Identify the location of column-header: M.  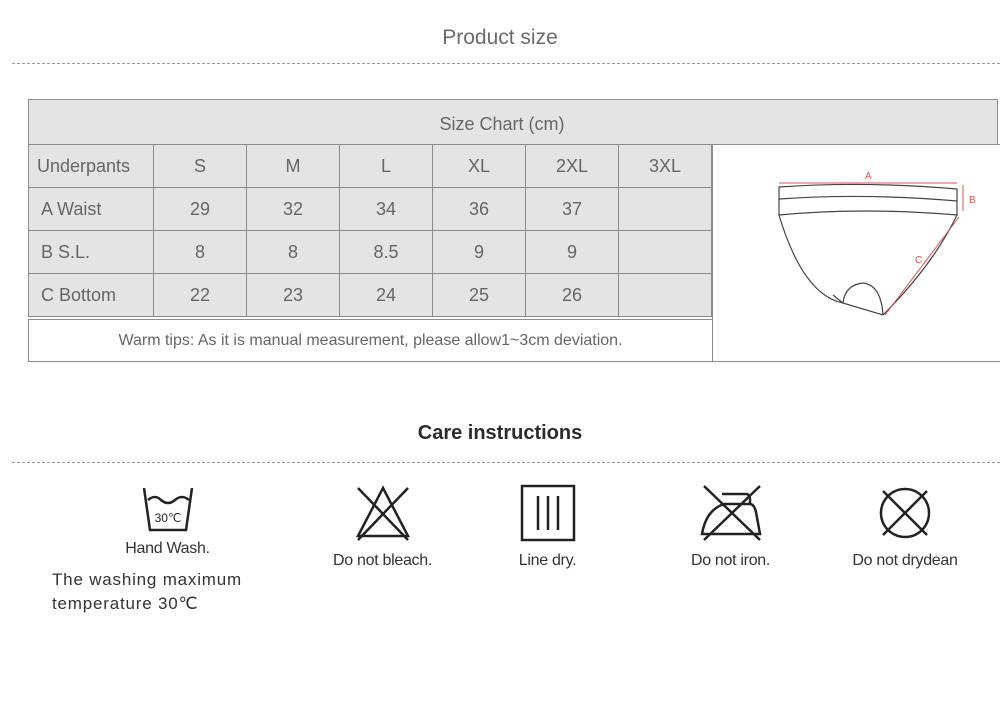
(293, 166).